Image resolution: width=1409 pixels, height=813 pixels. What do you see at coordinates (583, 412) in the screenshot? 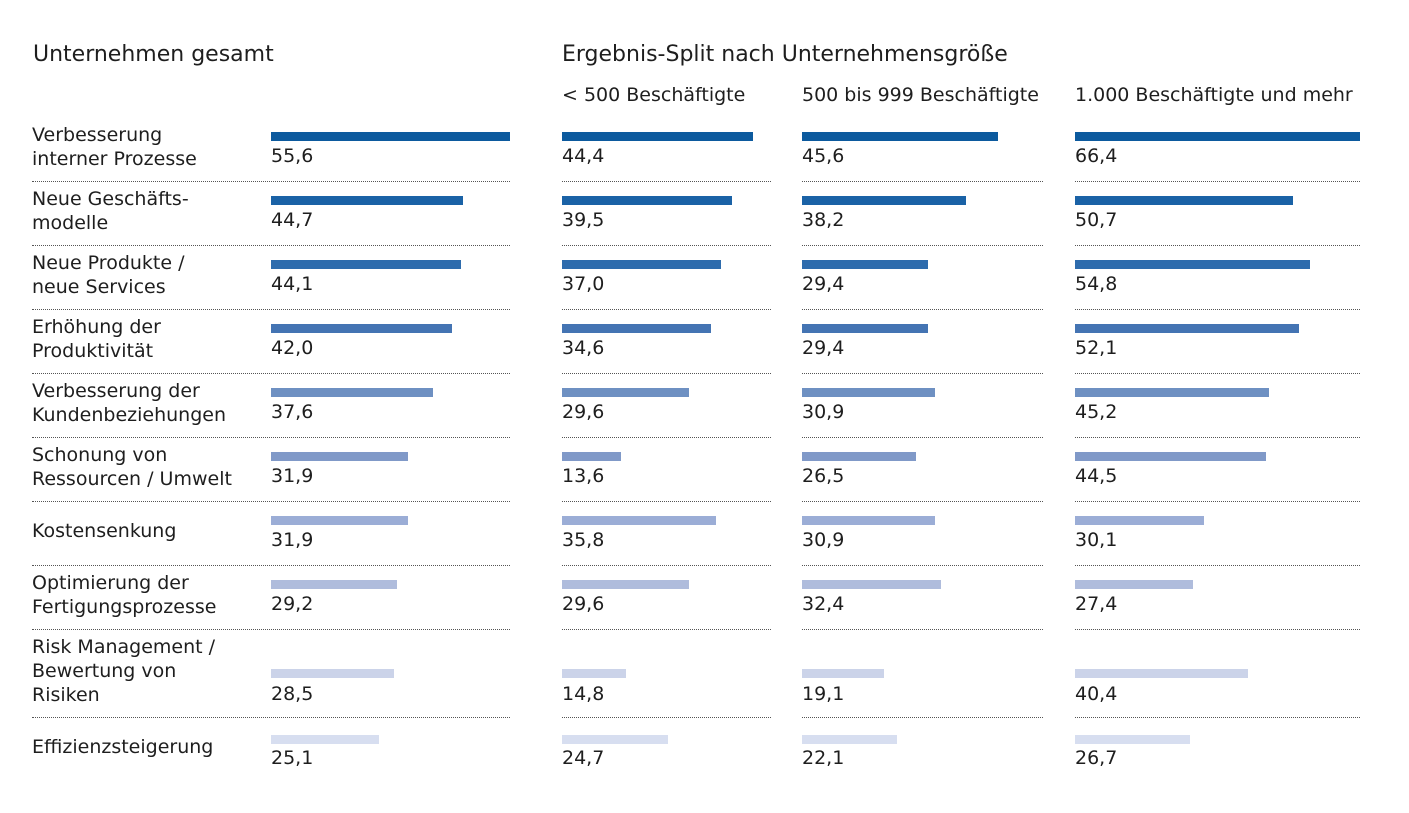
I see `value-label: 29,6` at bounding box center [583, 412].